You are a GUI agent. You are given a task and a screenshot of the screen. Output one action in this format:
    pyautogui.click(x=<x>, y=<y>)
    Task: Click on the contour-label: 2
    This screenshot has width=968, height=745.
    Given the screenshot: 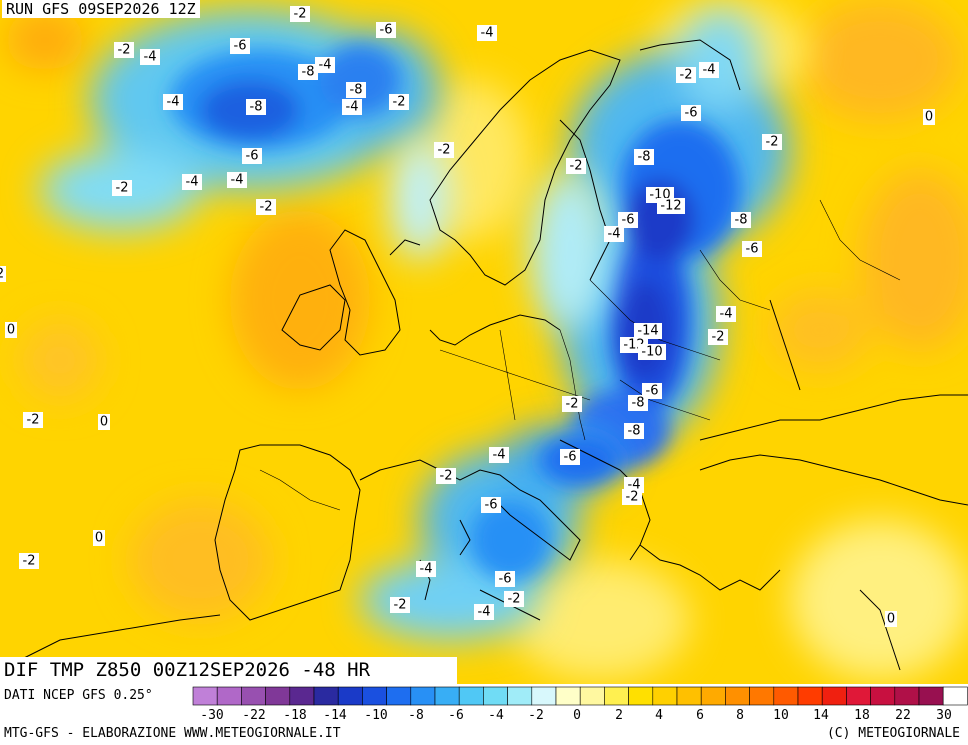 What is the action you would take?
    pyautogui.click(x=3, y=274)
    